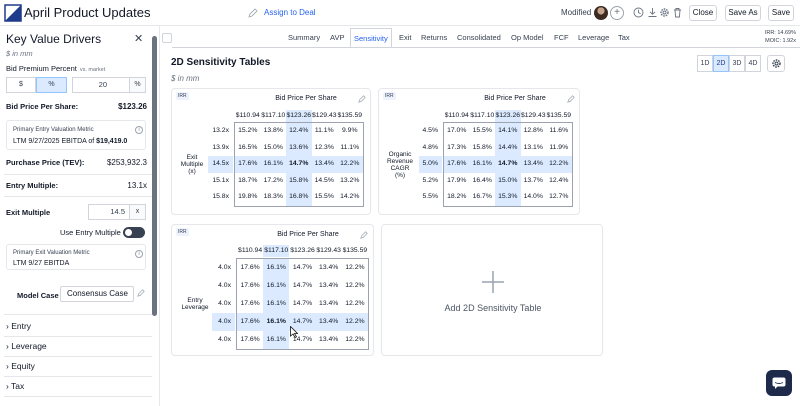 The height and width of the screenshot is (406, 800). I want to click on premium-percent-toggle: %, so click(51, 85).